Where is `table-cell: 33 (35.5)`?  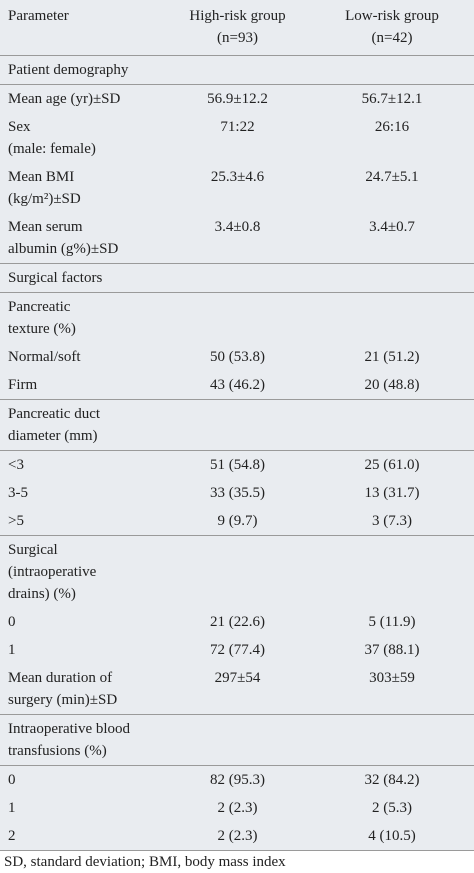
table-cell: 33 (35.5) is located at coordinates (237, 493).